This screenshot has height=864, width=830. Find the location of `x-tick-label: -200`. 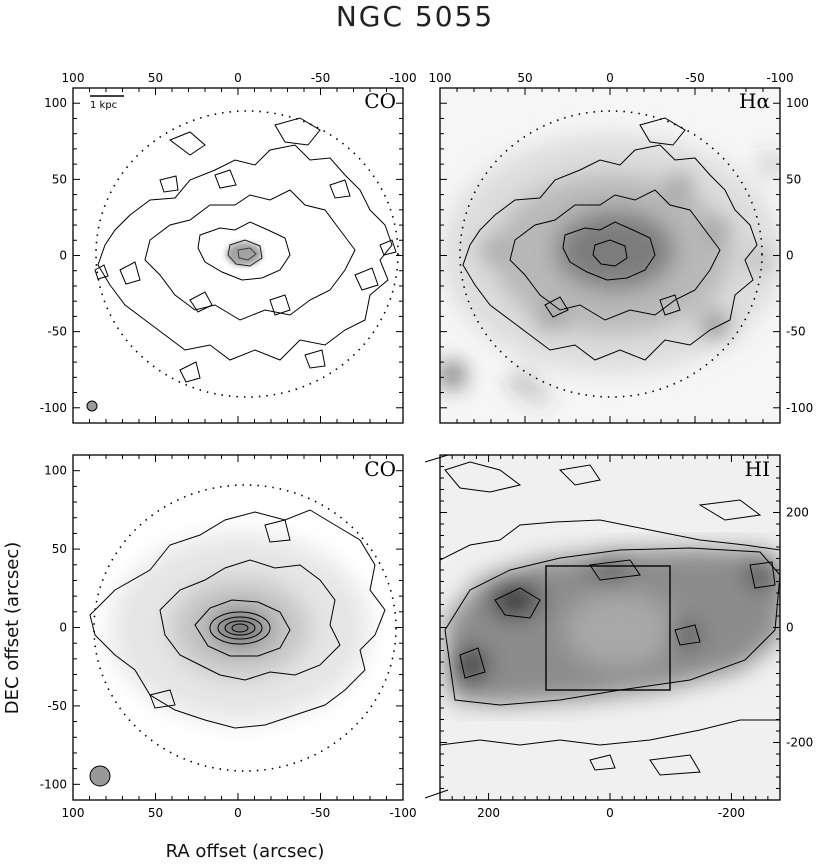

x-tick-label: -200 is located at coordinates (731, 813).